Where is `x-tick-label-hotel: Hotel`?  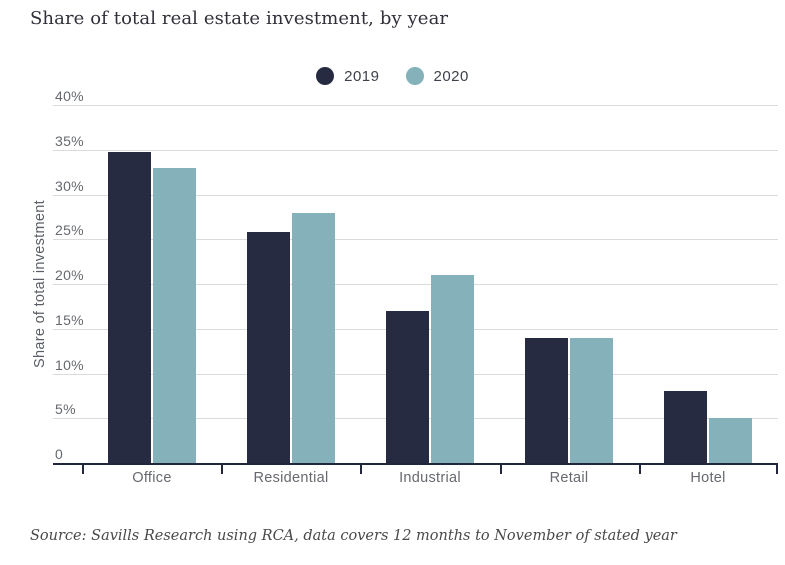 x-tick-label-hotel: Hotel is located at coordinates (708, 478).